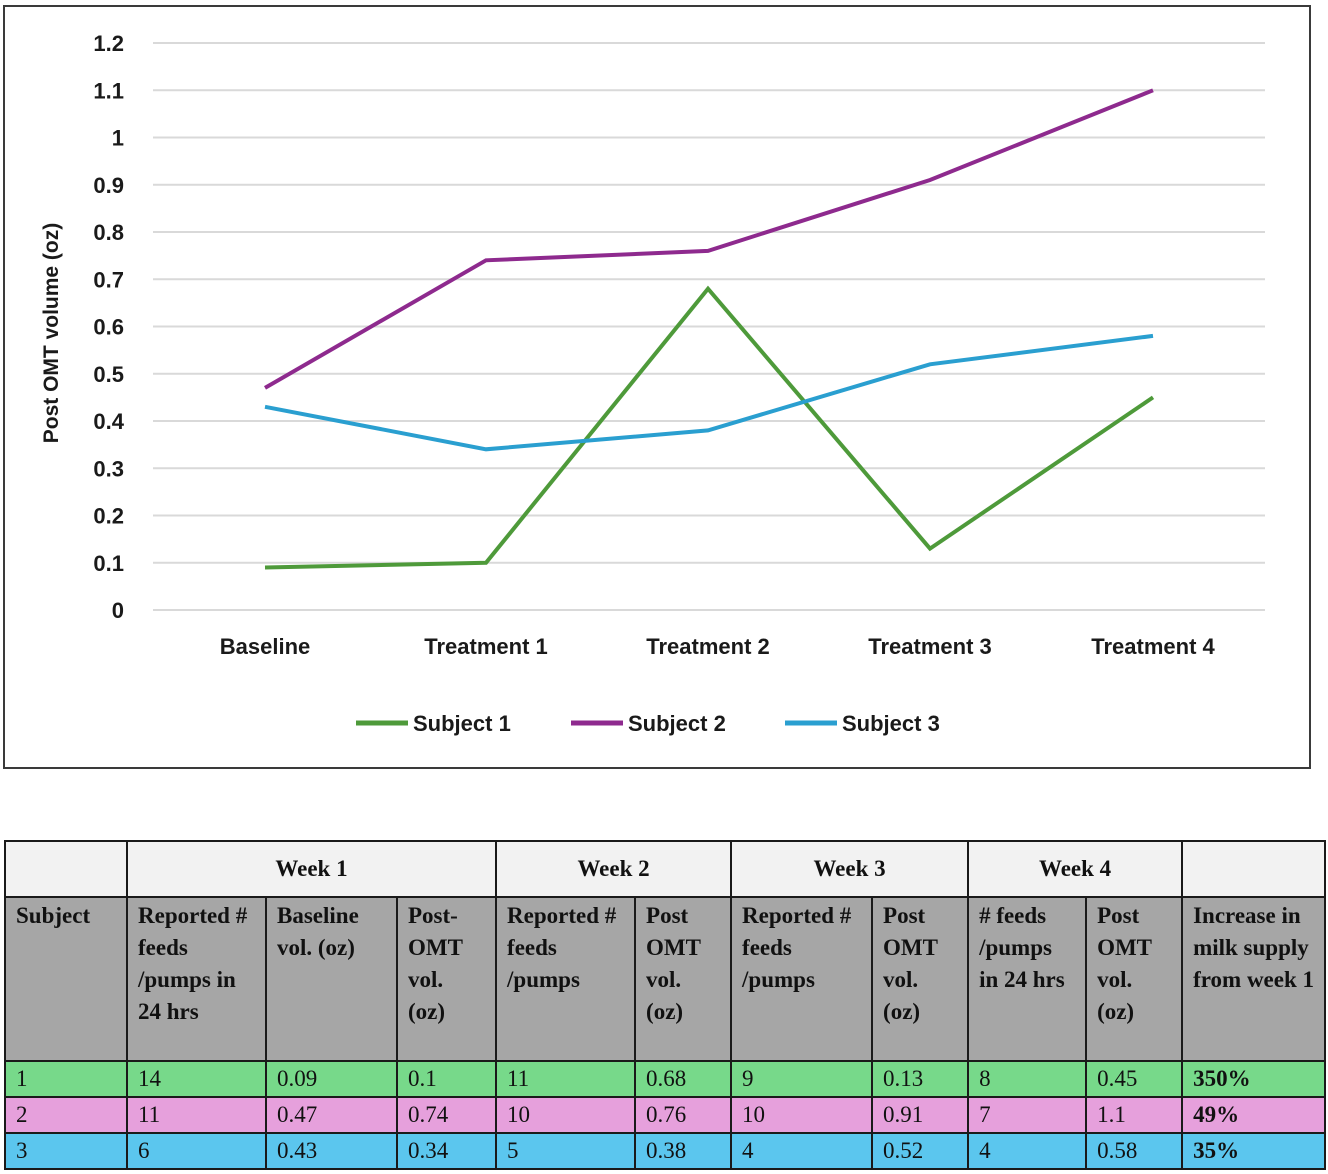  Describe the element at coordinates (446, 1079) in the screenshot. I see `table-cell: 0.1` at that location.